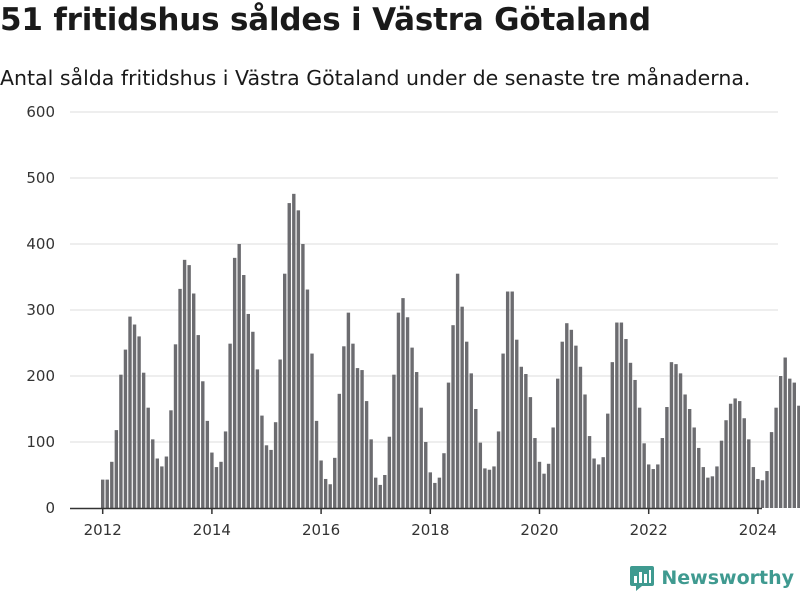  Describe the element at coordinates (642, 578) in the screenshot. I see `newsworthy-logo-icon` at that location.